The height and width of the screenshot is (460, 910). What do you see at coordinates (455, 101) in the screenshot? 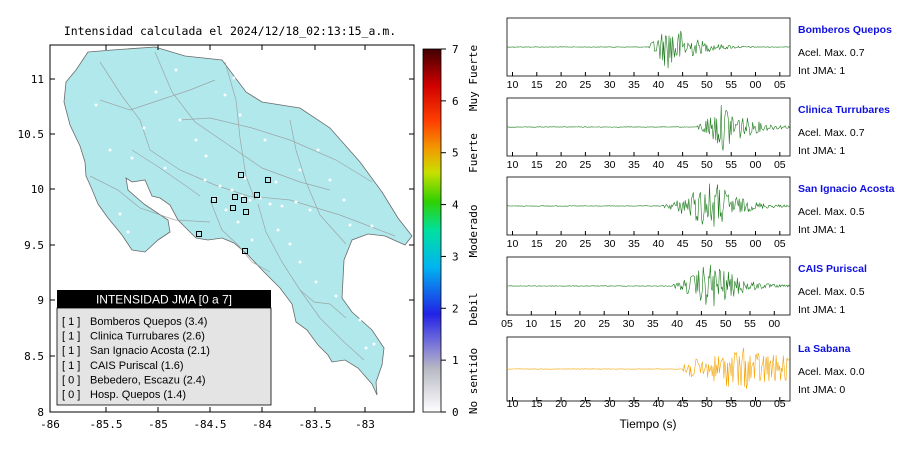
I see `colorbar-tick-label: 6` at bounding box center [455, 101].